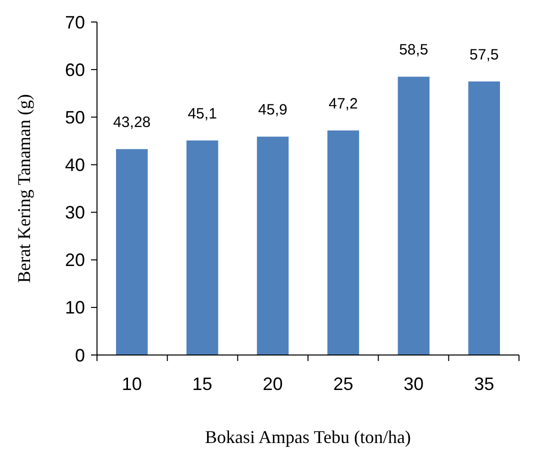 The height and width of the screenshot is (455, 539). I want to click on x-axis-title: Bokasi Ampas Tebu (ton/ha), so click(308, 437).